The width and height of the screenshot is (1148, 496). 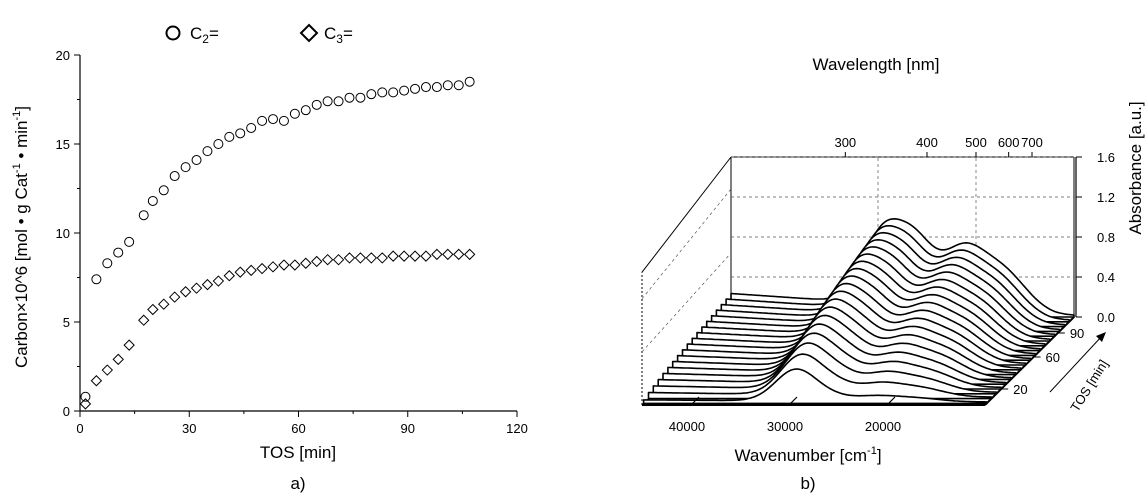 What do you see at coordinates (1076, 364) in the screenshot?
I see `depth-arrow-line` at bounding box center [1076, 364].